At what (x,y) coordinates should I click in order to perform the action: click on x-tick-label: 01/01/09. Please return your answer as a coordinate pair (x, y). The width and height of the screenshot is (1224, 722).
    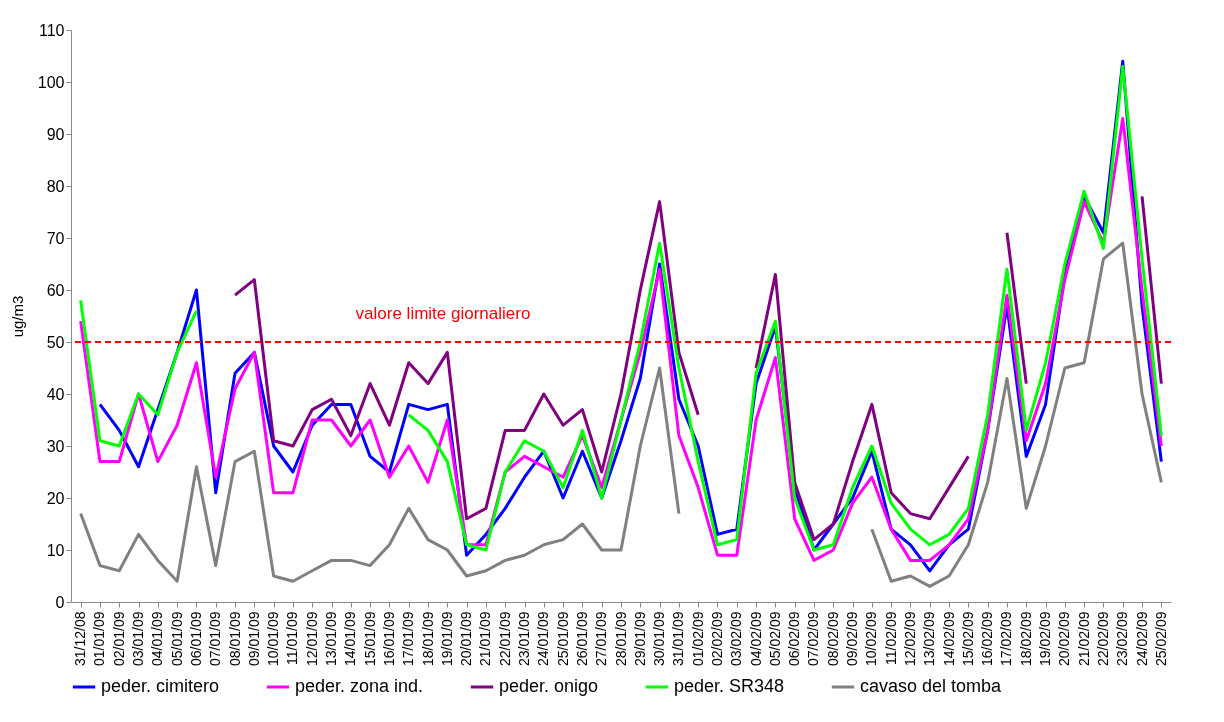
    Looking at the image, I should click on (99, 638).